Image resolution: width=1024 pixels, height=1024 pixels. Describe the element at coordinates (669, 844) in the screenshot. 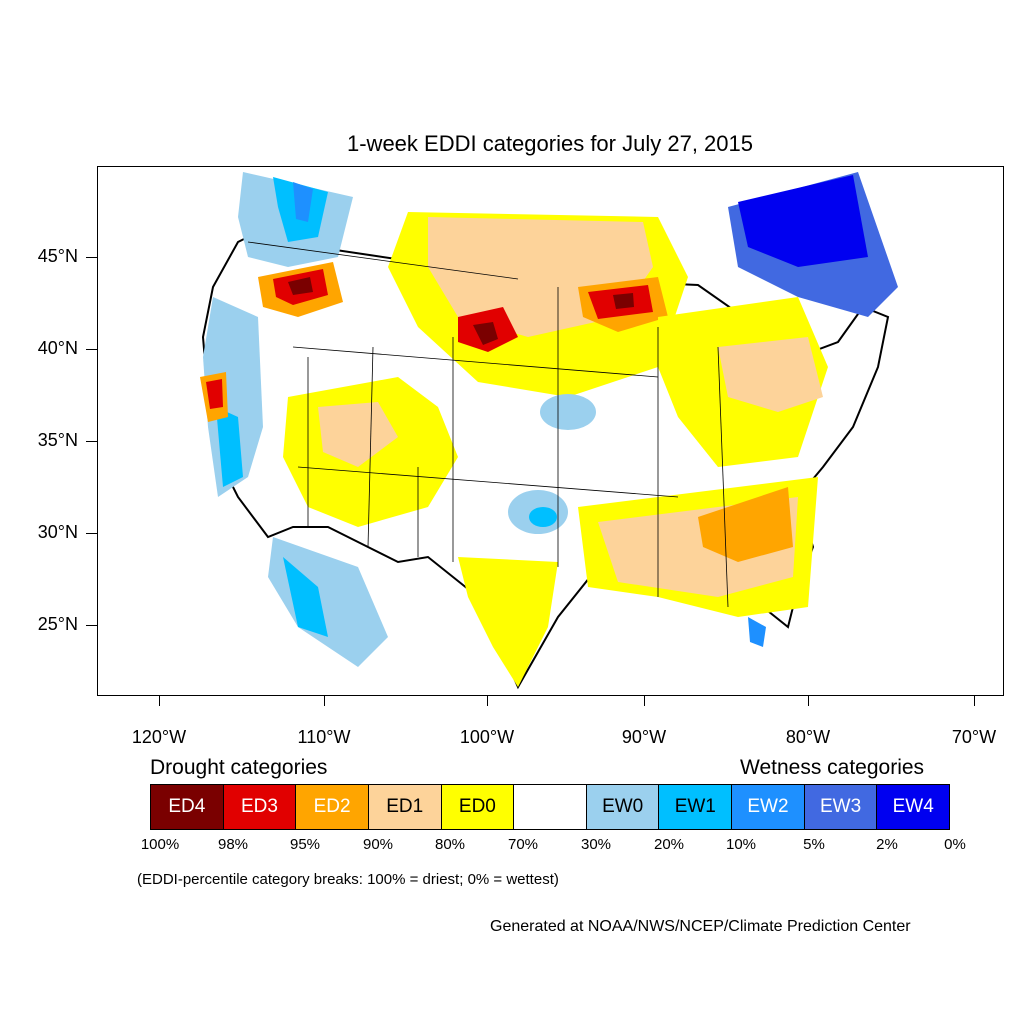

I see `break-label: 20%` at that location.